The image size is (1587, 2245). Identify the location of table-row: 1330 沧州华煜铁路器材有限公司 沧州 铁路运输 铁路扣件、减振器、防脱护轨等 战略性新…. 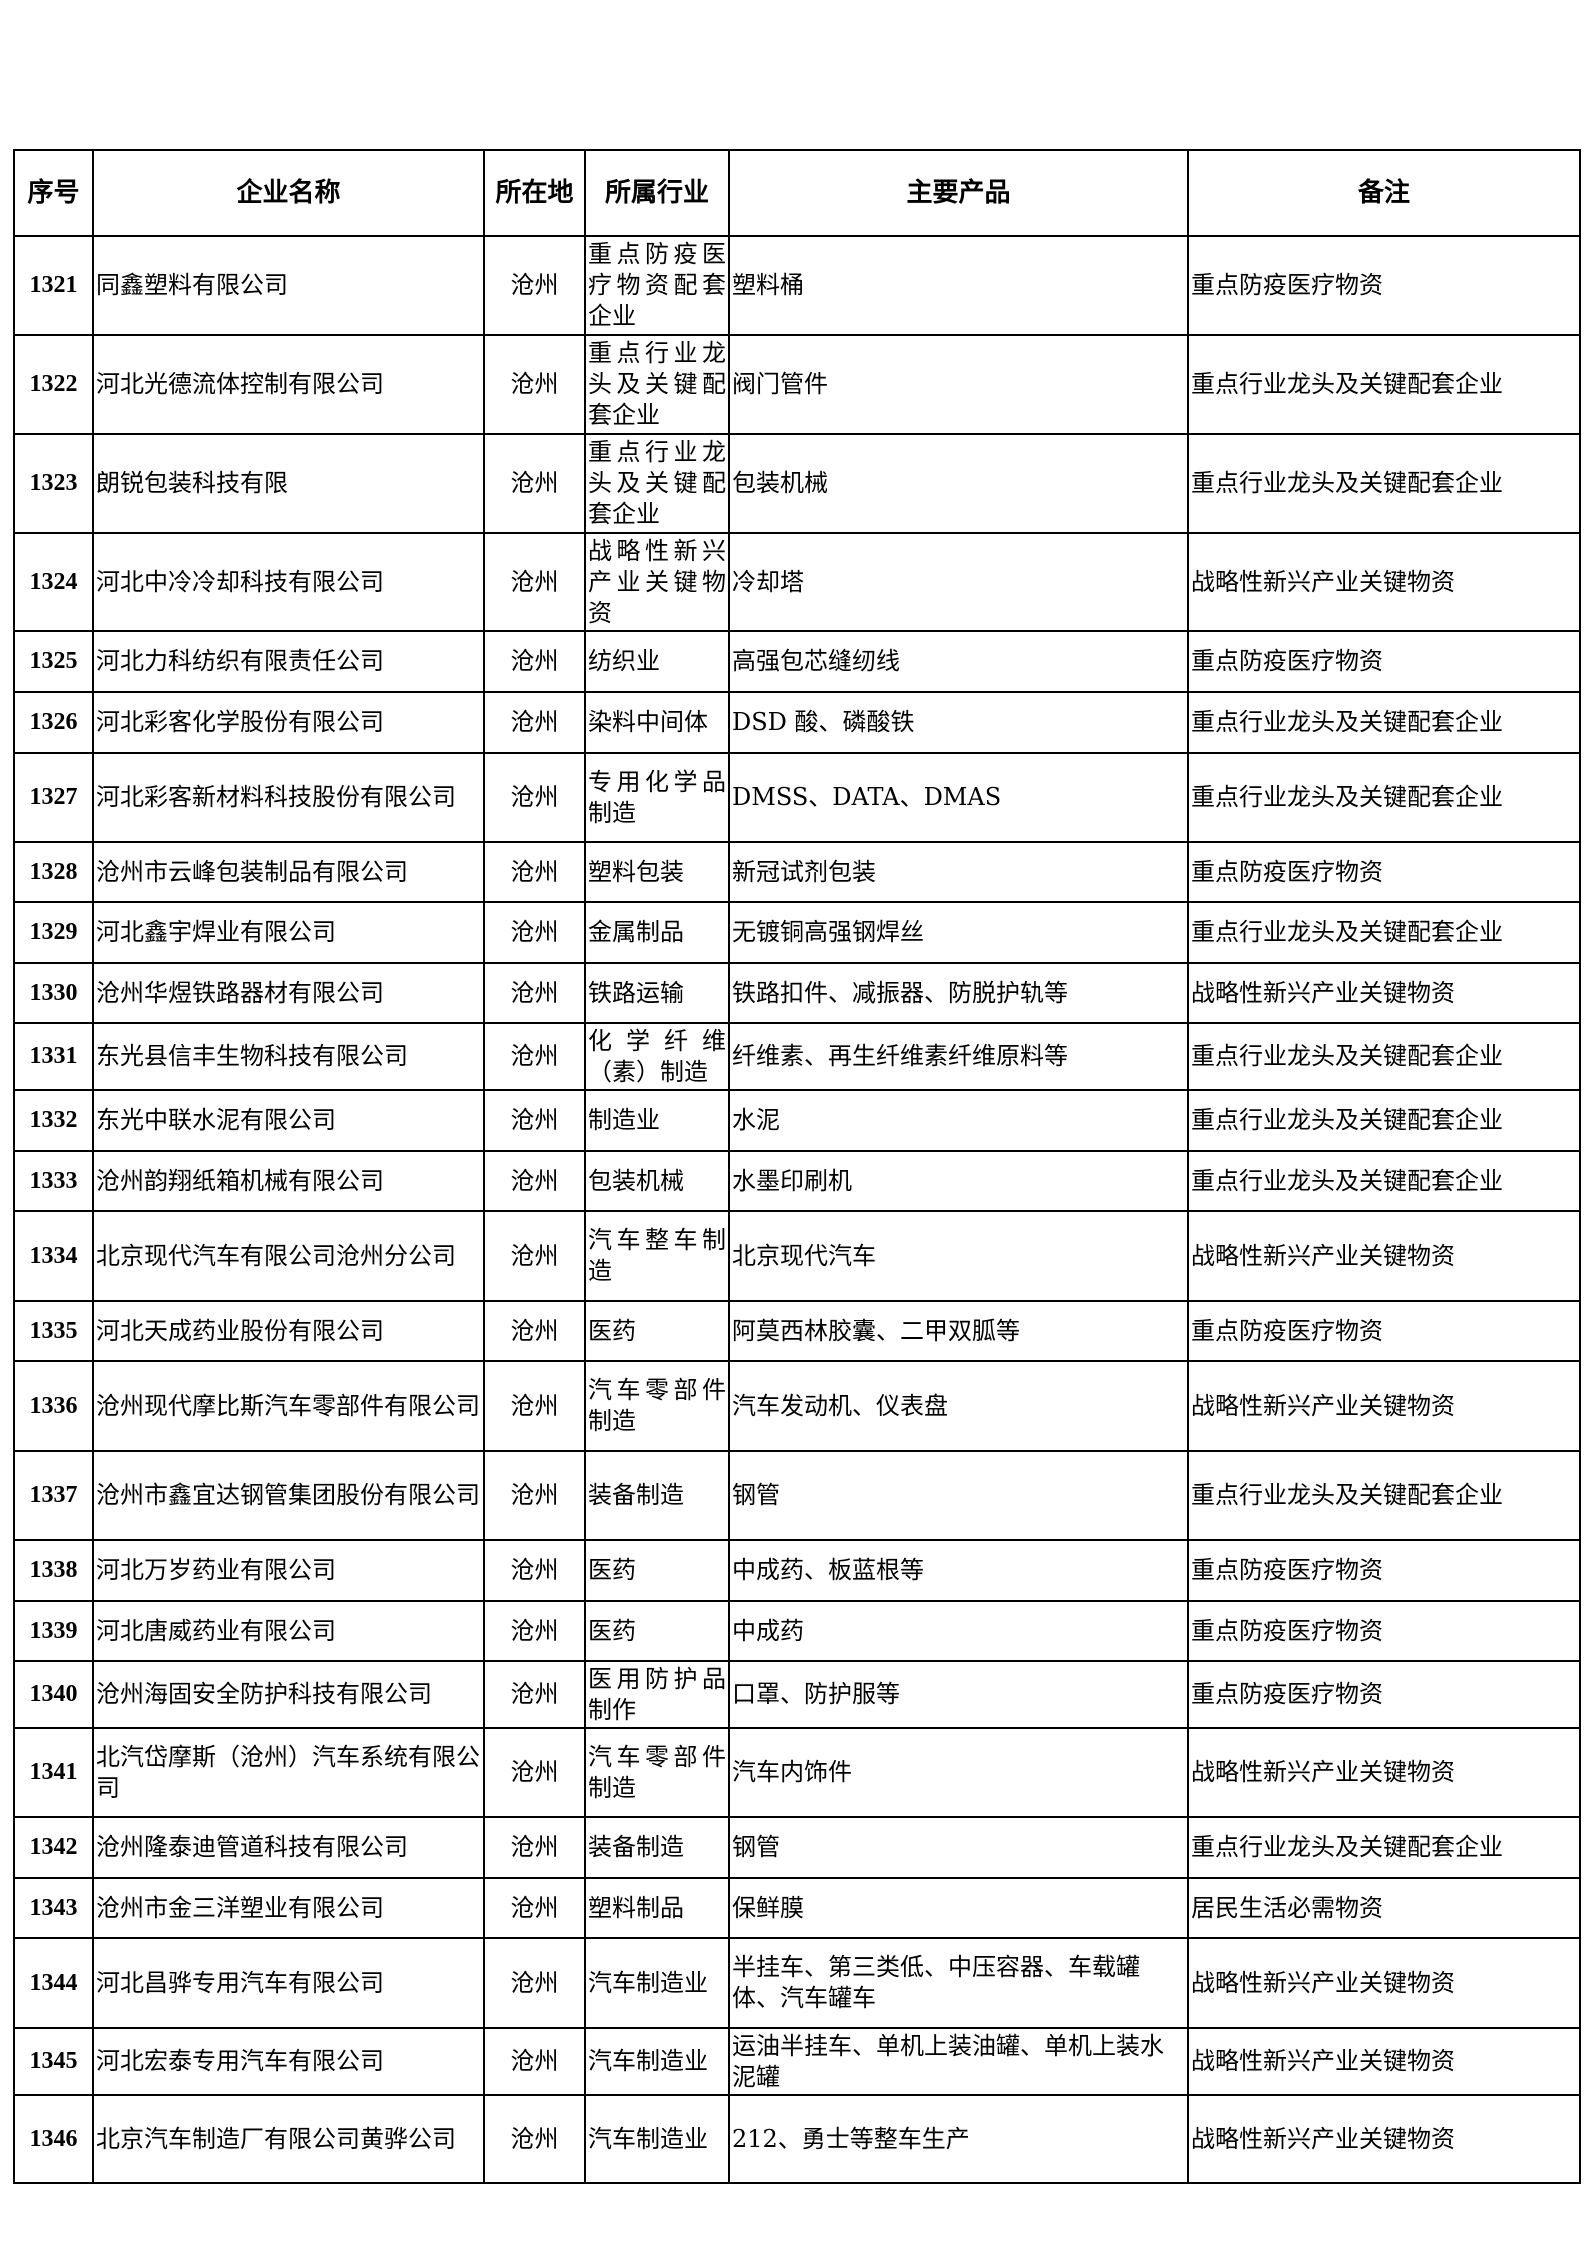
(797, 993).